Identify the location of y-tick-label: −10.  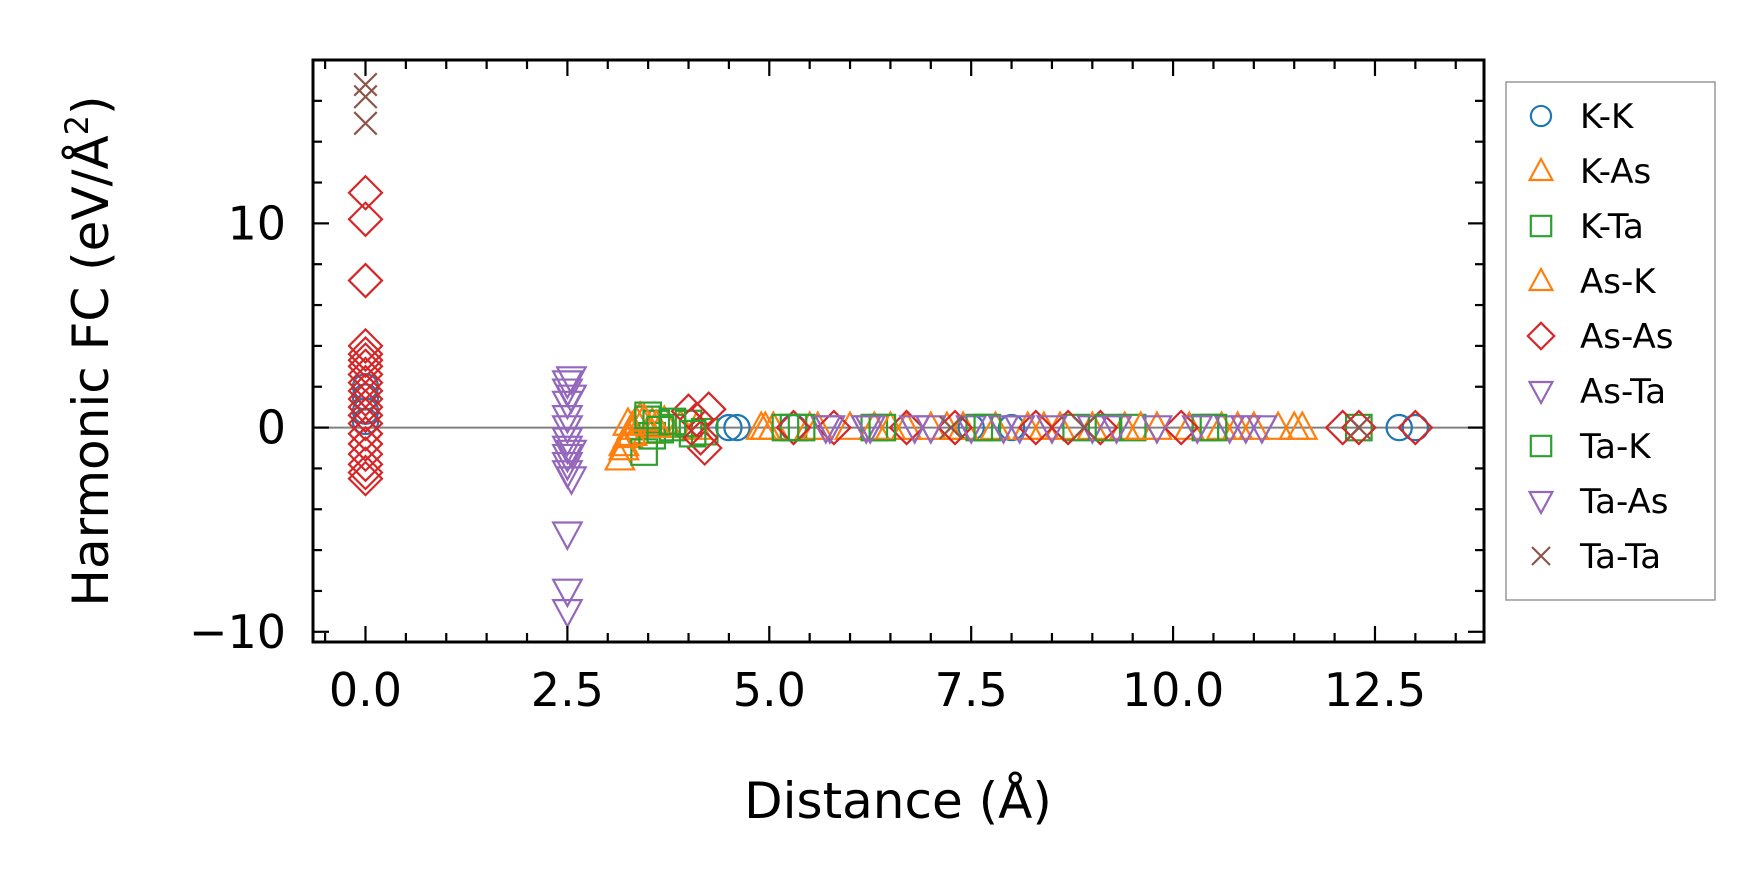
(237, 632).